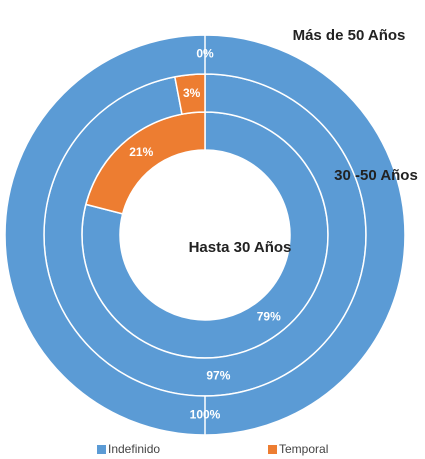 The height and width of the screenshot is (459, 425). Describe the element at coordinates (349, 35) in the screenshot. I see `ring-label: Más de 50 Años` at that location.